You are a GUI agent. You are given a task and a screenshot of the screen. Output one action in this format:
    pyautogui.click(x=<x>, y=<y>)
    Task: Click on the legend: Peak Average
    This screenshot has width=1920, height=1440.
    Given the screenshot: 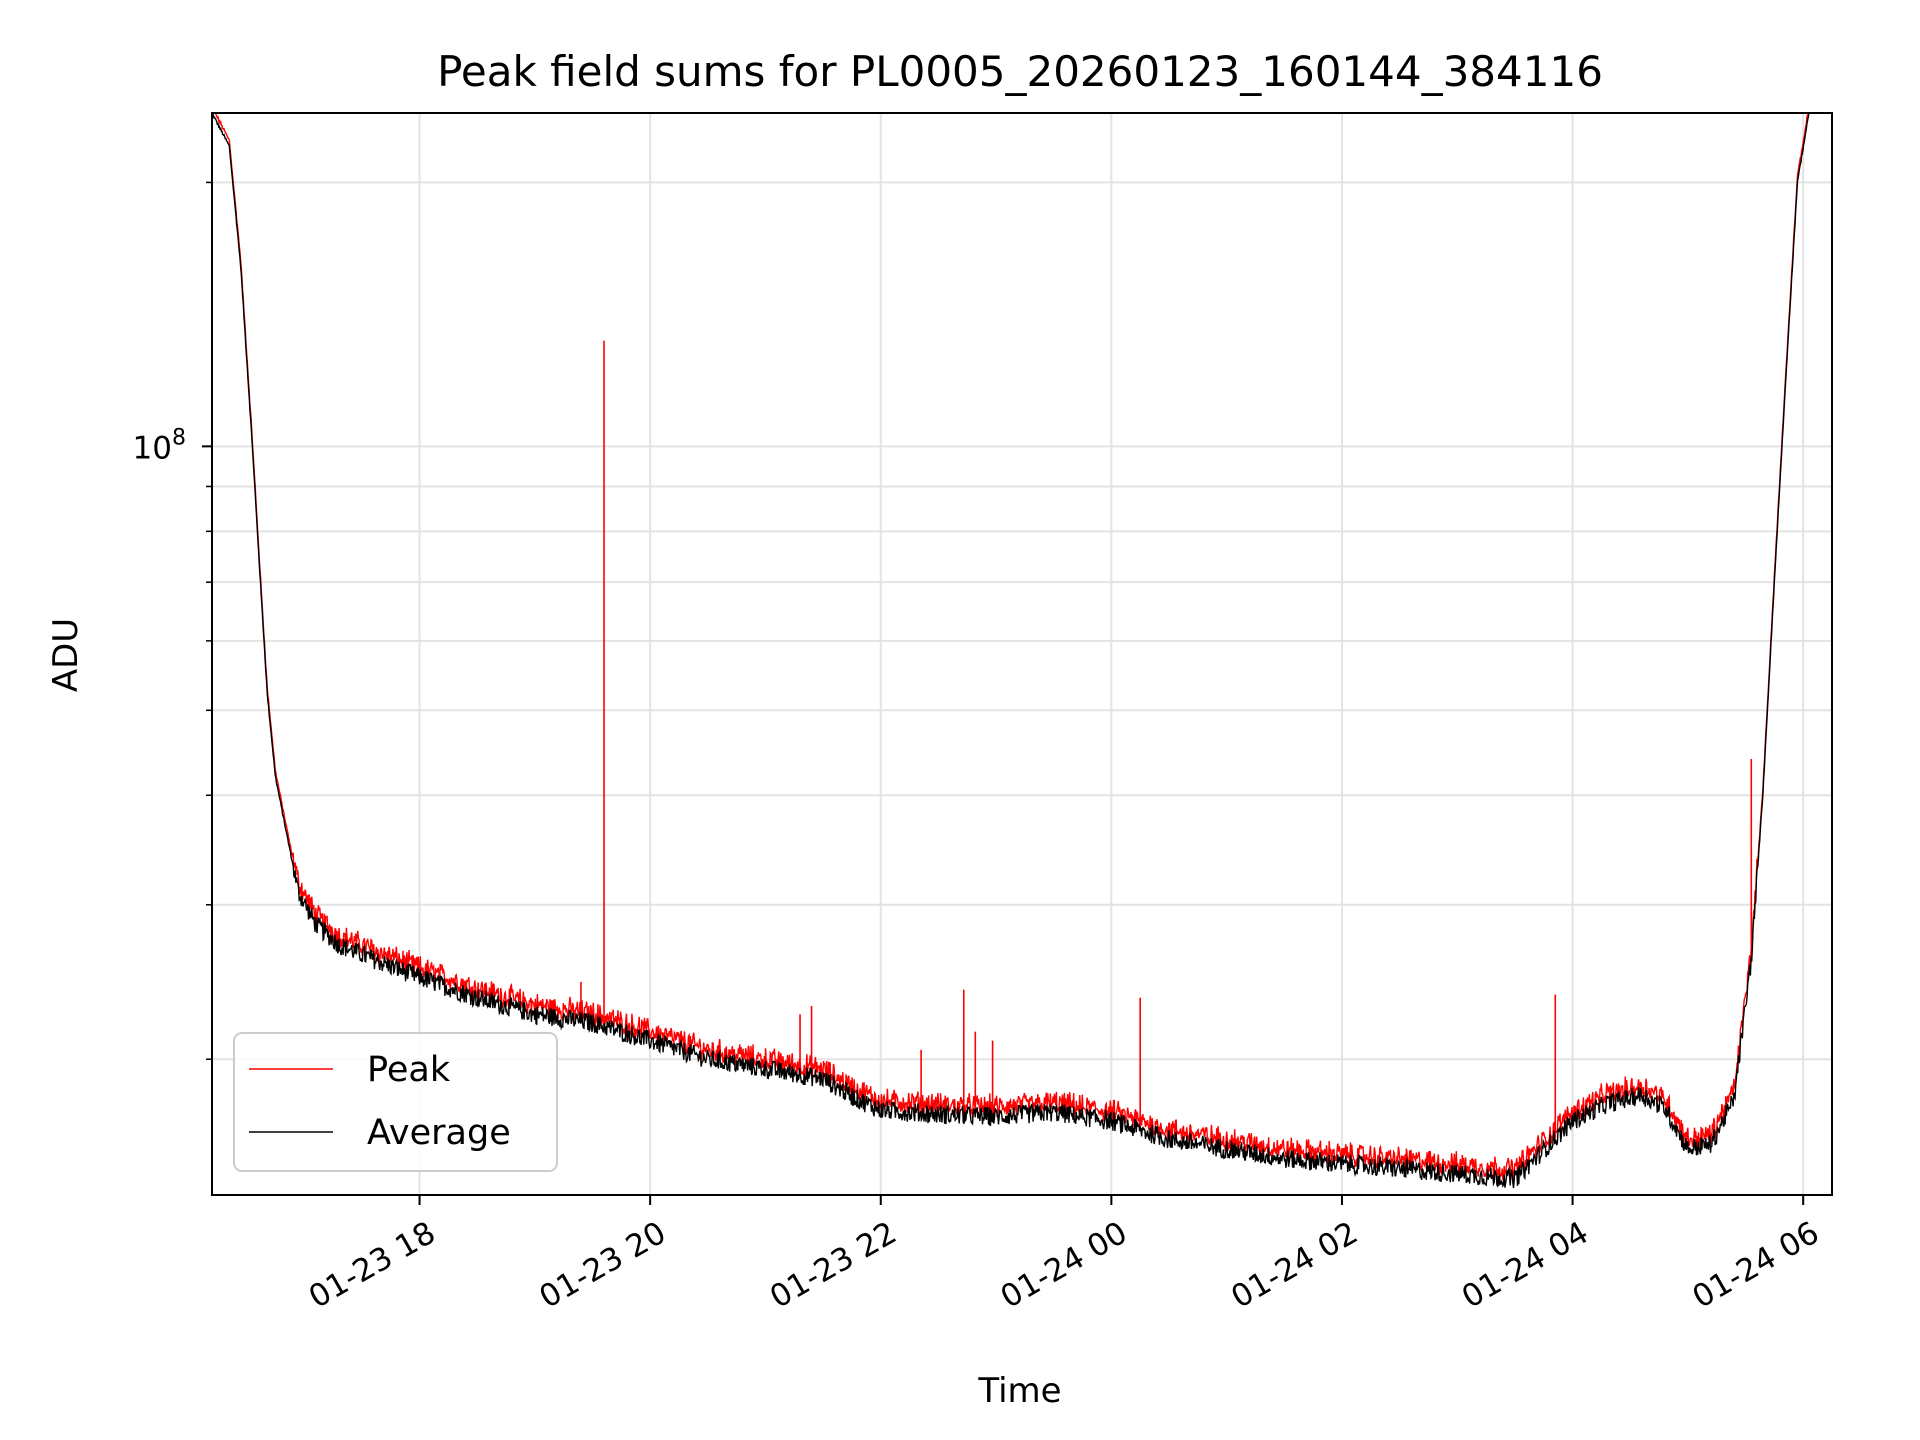 What is the action you would take?
    pyautogui.click(x=395, y=1102)
    